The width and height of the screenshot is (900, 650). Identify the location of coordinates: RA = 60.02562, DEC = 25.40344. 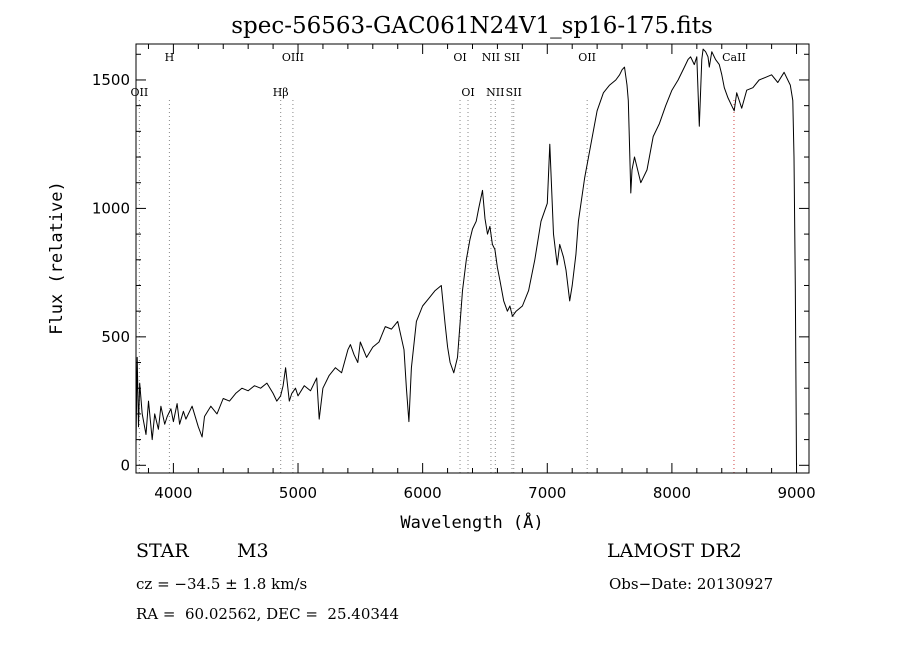
(268, 614).